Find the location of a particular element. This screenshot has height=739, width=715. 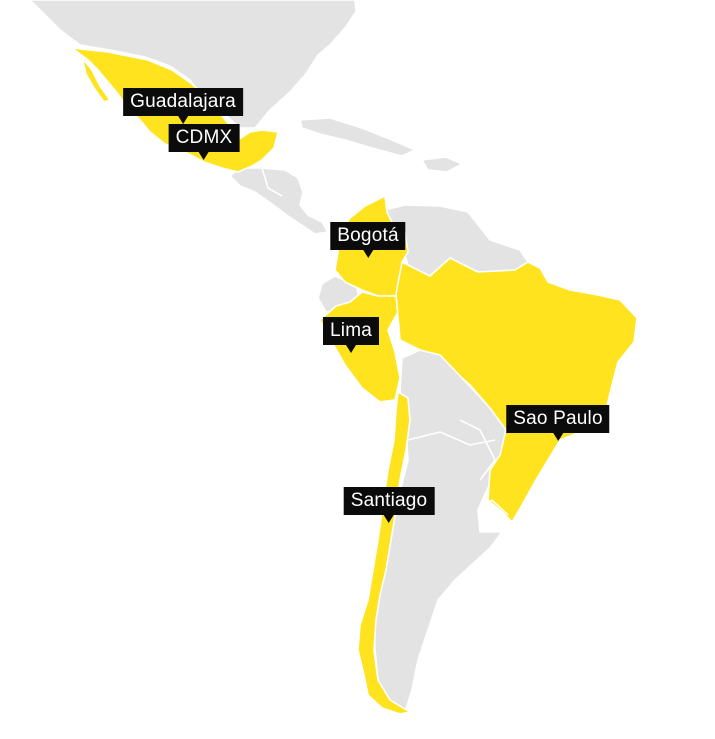

city-marker-guadalajara: Guadalajara is located at coordinates (183, 106).